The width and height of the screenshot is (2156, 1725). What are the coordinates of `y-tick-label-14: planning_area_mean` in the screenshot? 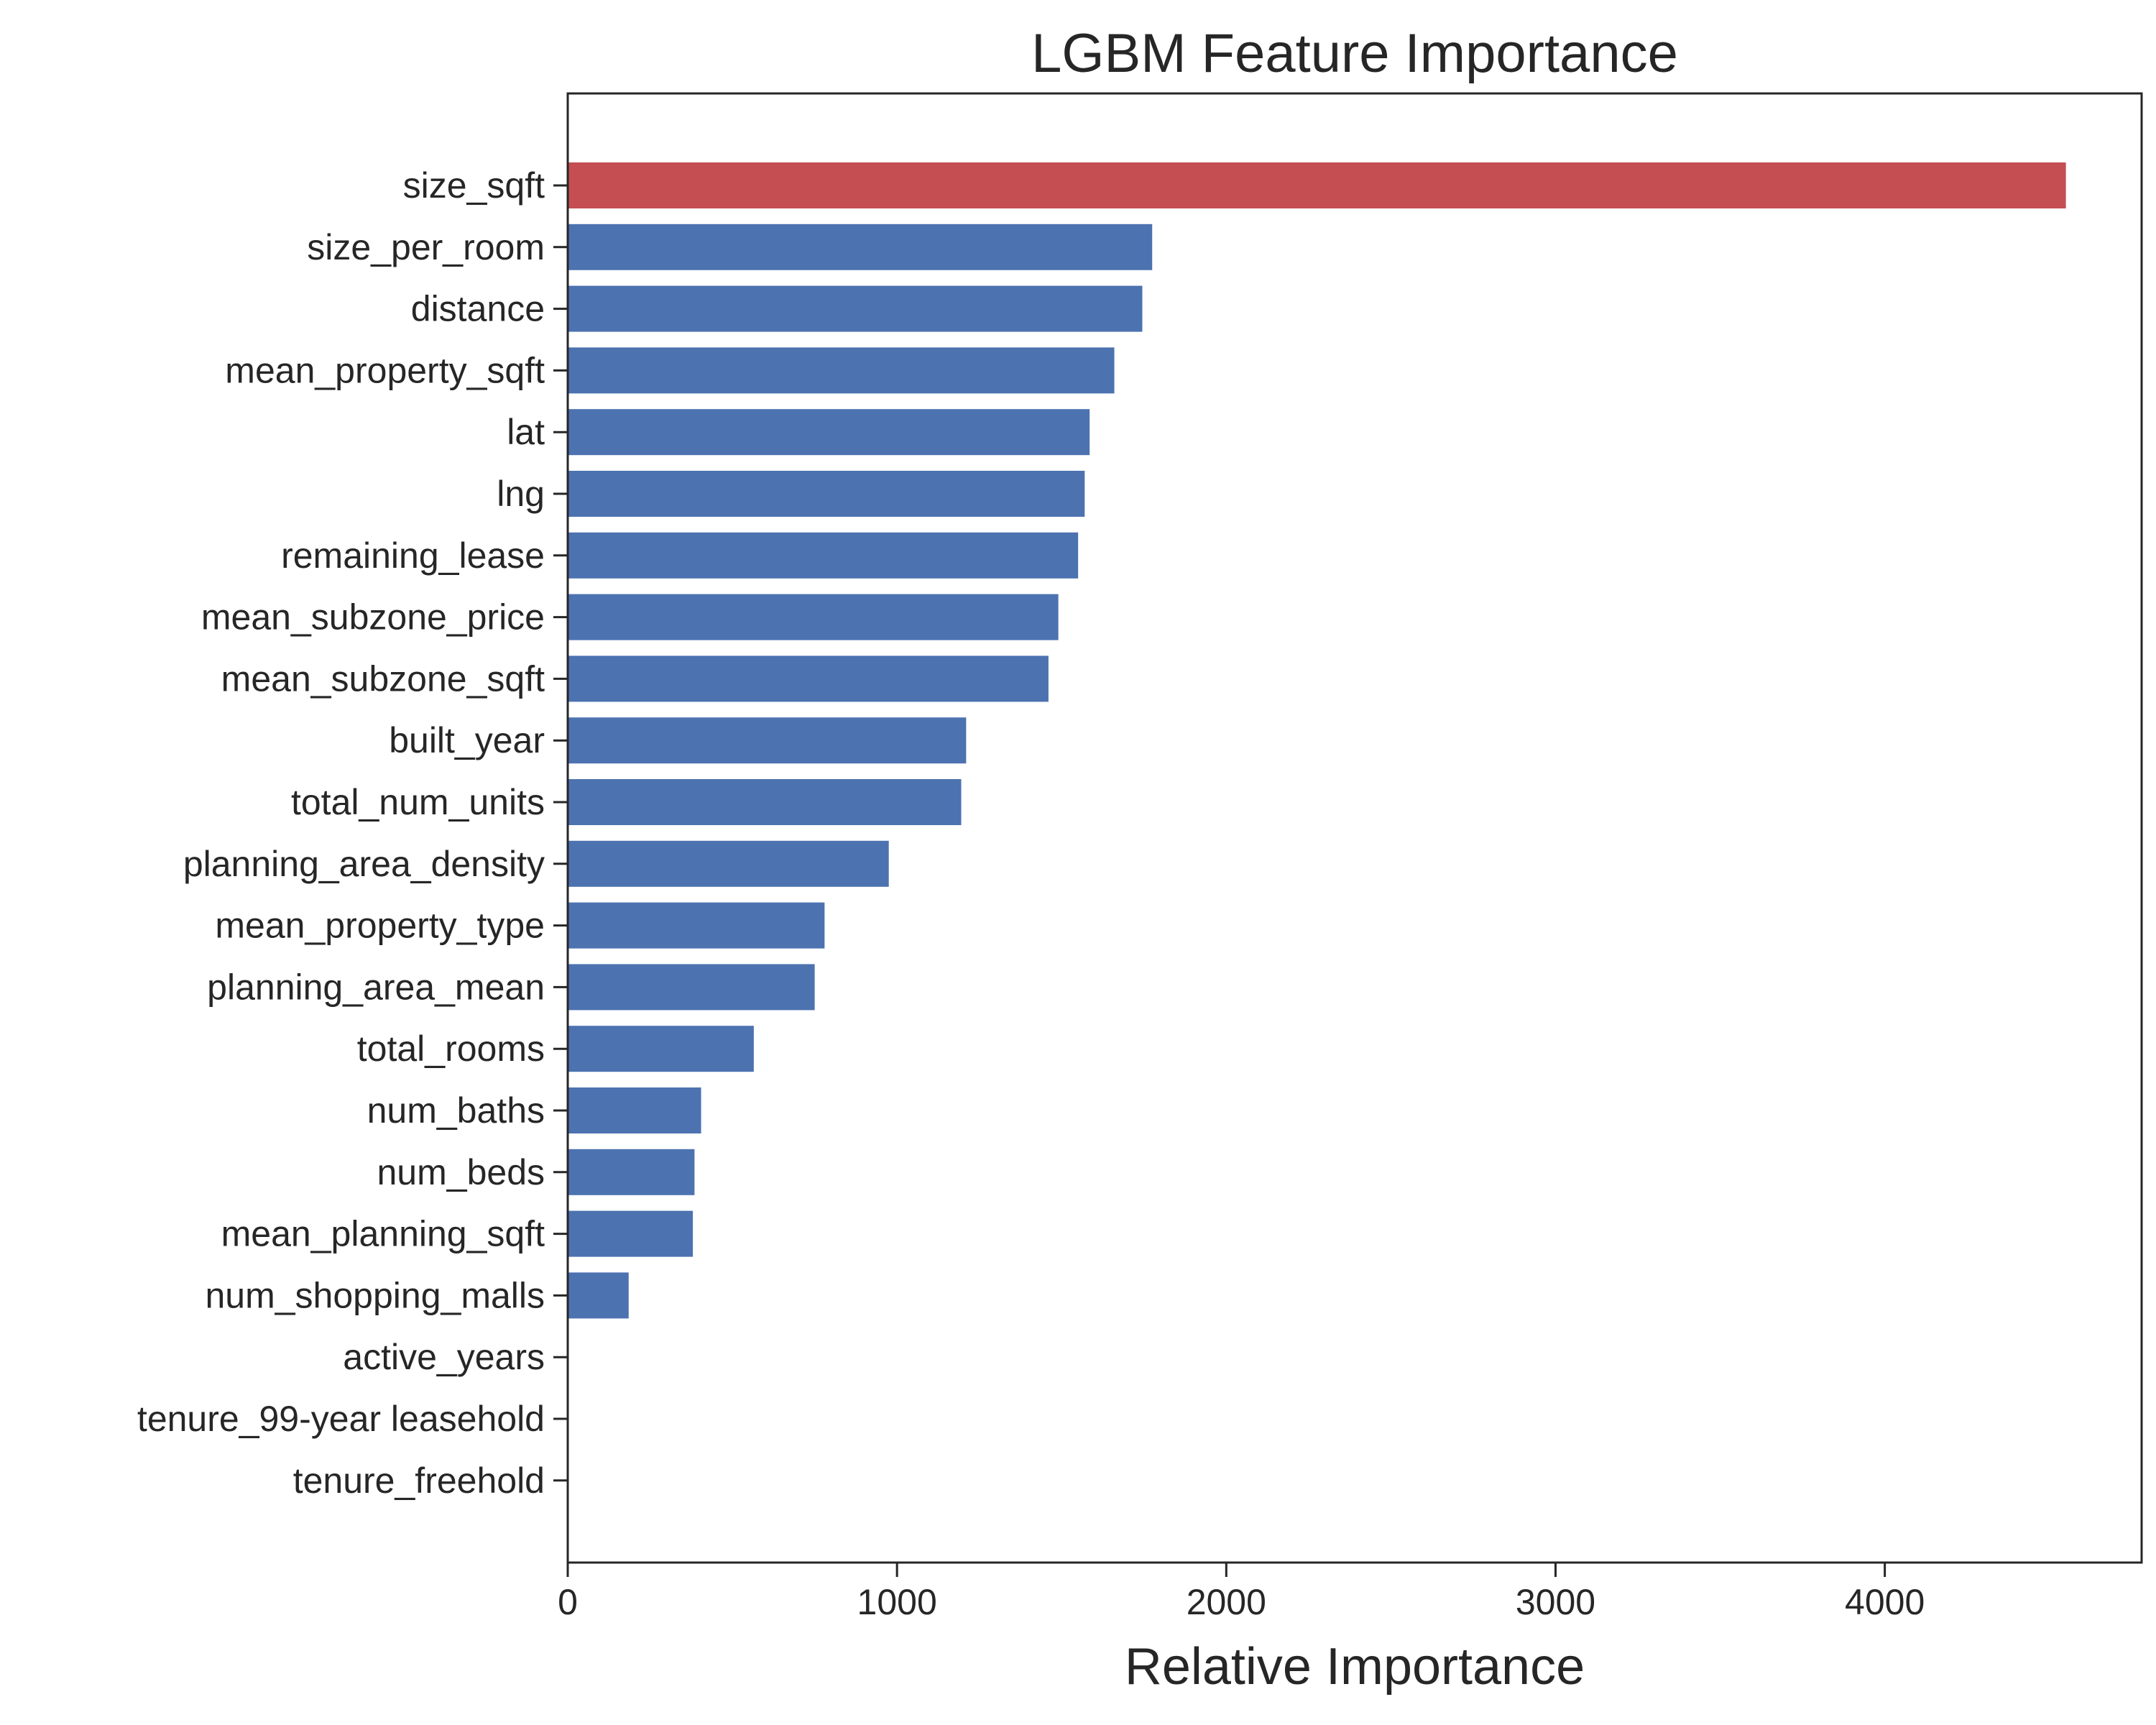 It's located at (376, 987).